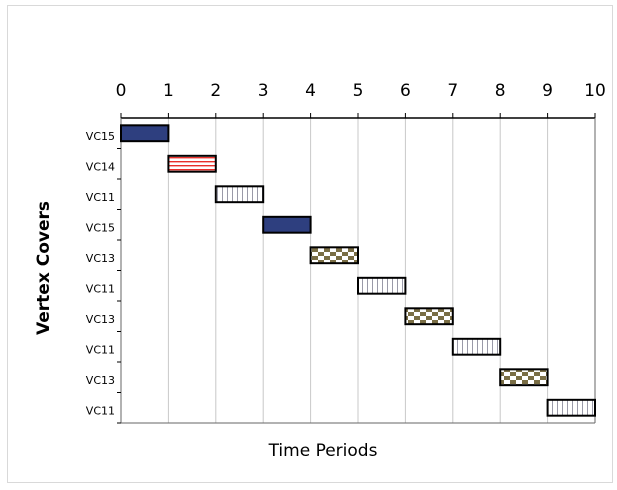 Image resolution: width=617 pixels, height=490 pixels. What do you see at coordinates (452, 91) in the screenshot?
I see `x-tick-label: 7` at bounding box center [452, 91].